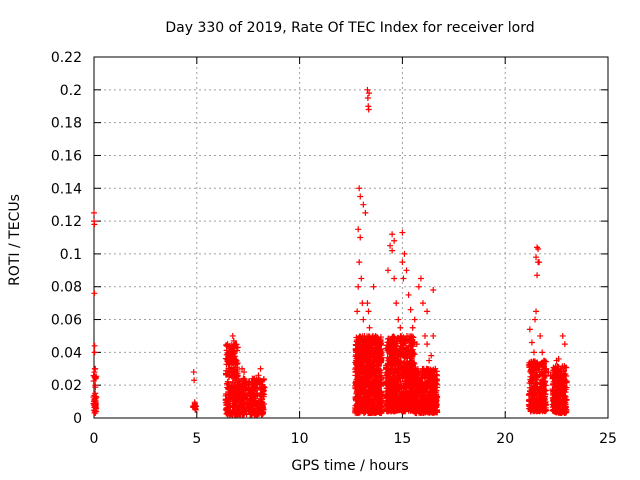  What do you see at coordinates (71, 91) in the screenshot?
I see `y-tick-label: 0.2` at bounding box center [71, 91].